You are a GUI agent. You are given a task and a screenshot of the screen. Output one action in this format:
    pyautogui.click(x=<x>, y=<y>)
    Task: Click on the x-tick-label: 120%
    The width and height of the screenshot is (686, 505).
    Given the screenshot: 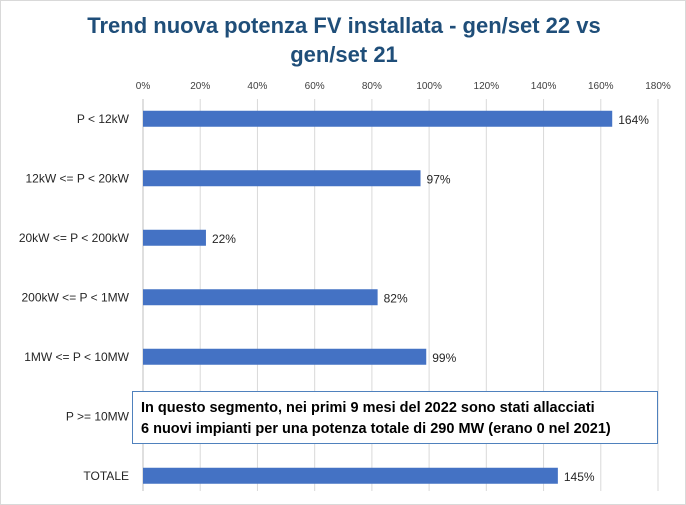 What is the action you would take?
    pyautogui.click(x=487, y=86)
    